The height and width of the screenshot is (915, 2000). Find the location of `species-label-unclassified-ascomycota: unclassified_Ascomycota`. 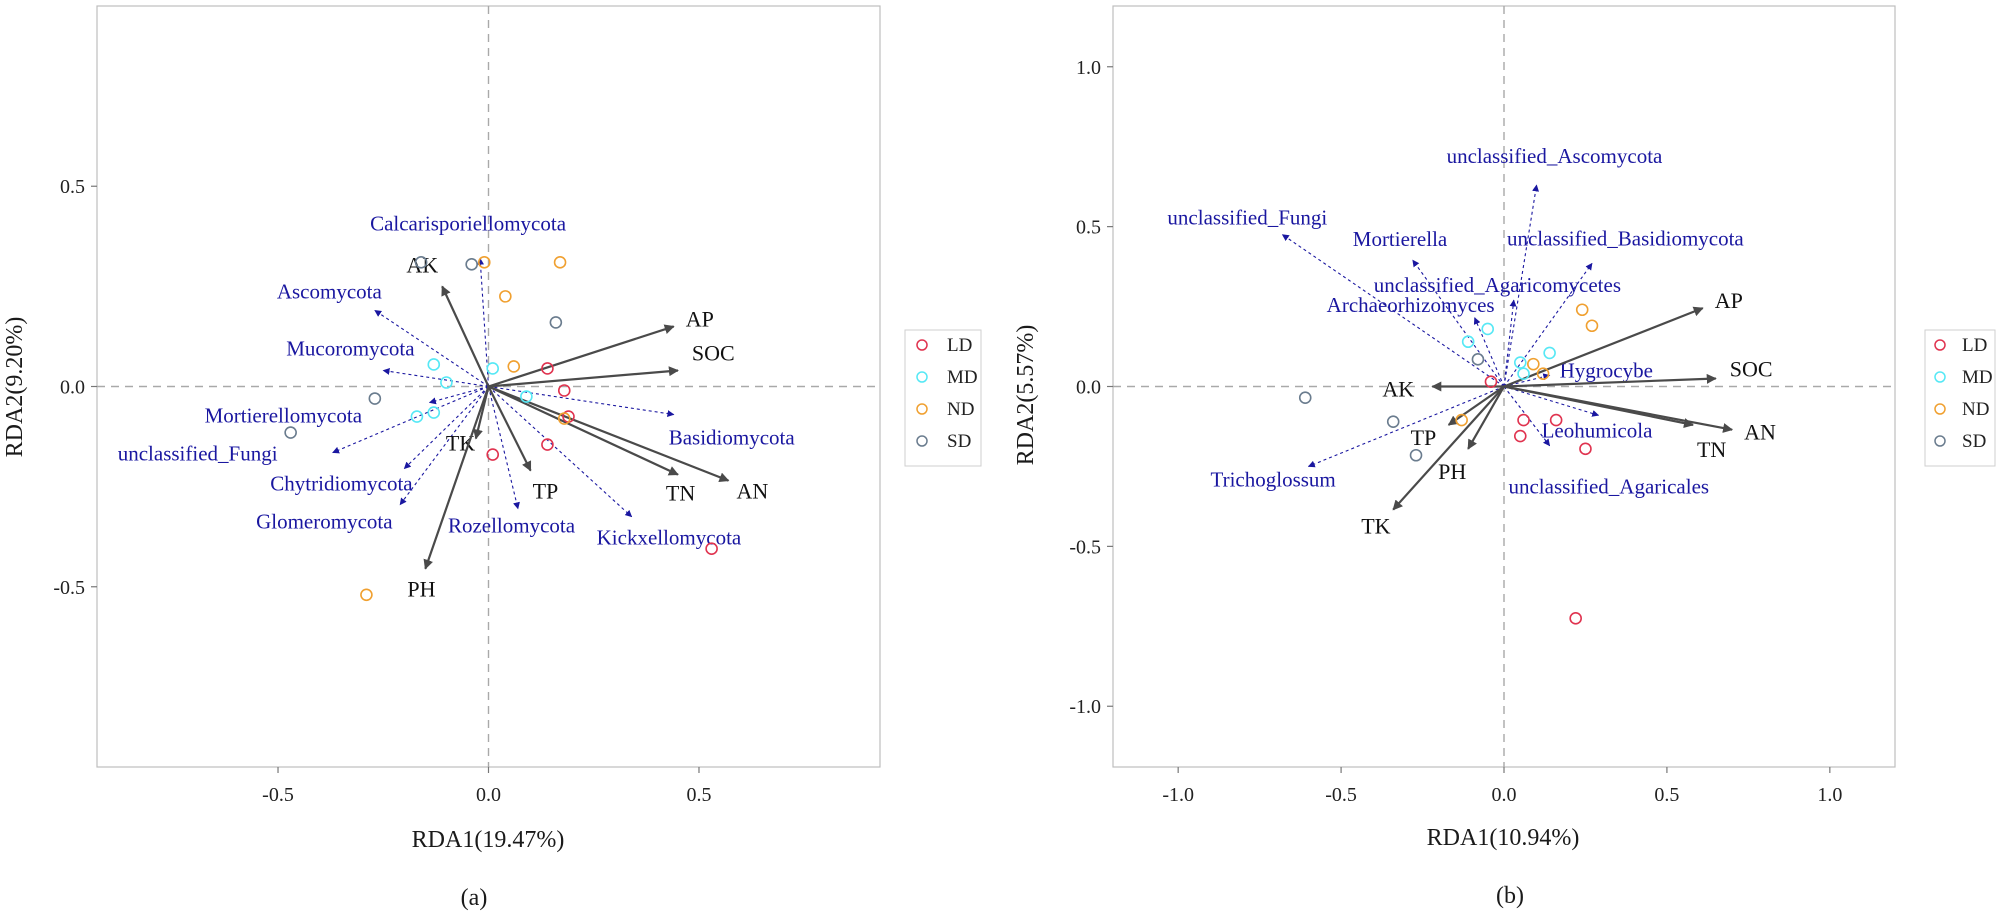

species-label-unclassified-ascomycota: unclassified_Ascomycota is located at coordinates (1555, 156).